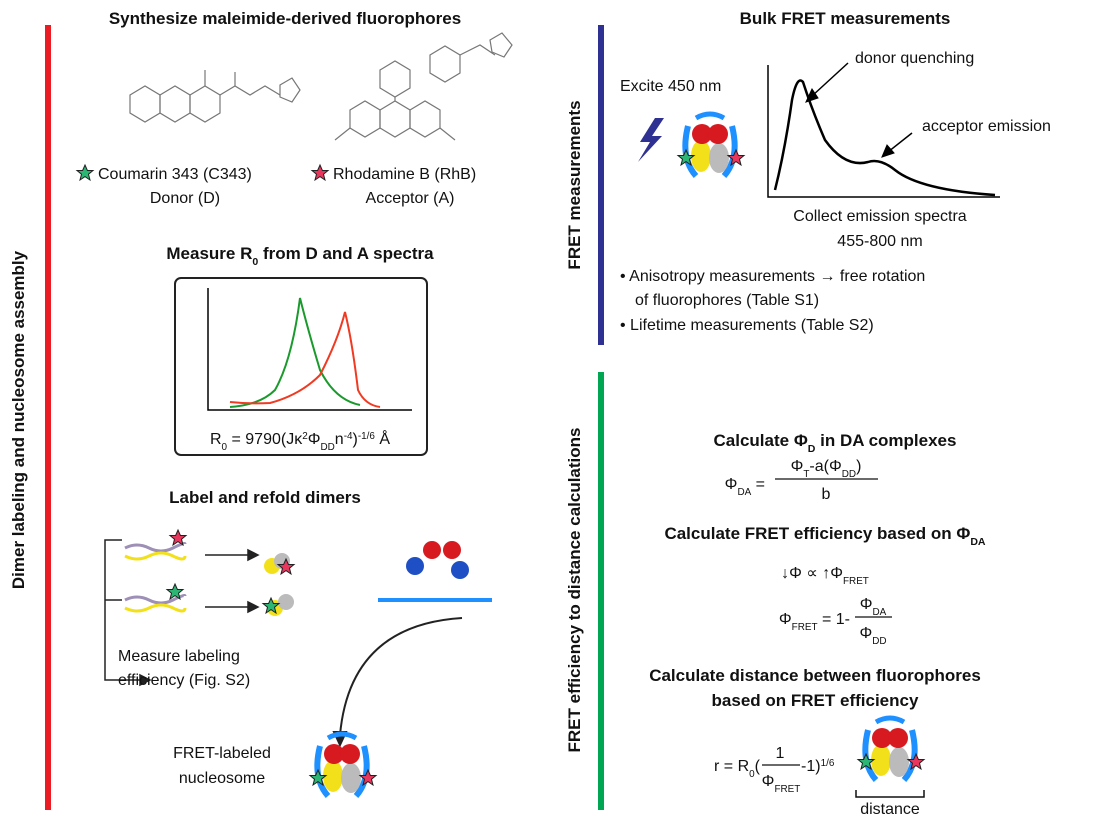 The width and height of the screenshot is (1095, 818). I want to click on spectra-box, so click(301, 366).